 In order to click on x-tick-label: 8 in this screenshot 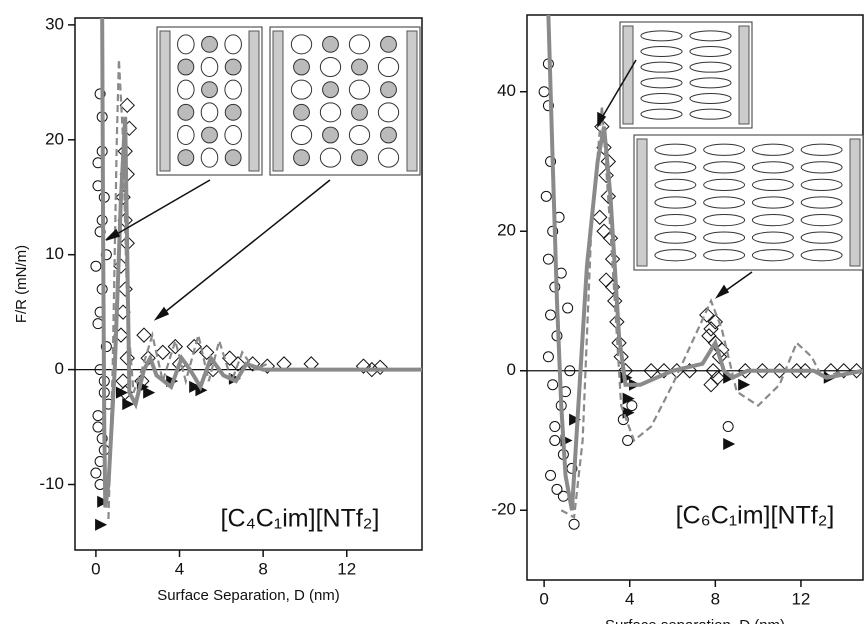, I will do `click(715, 598)`.